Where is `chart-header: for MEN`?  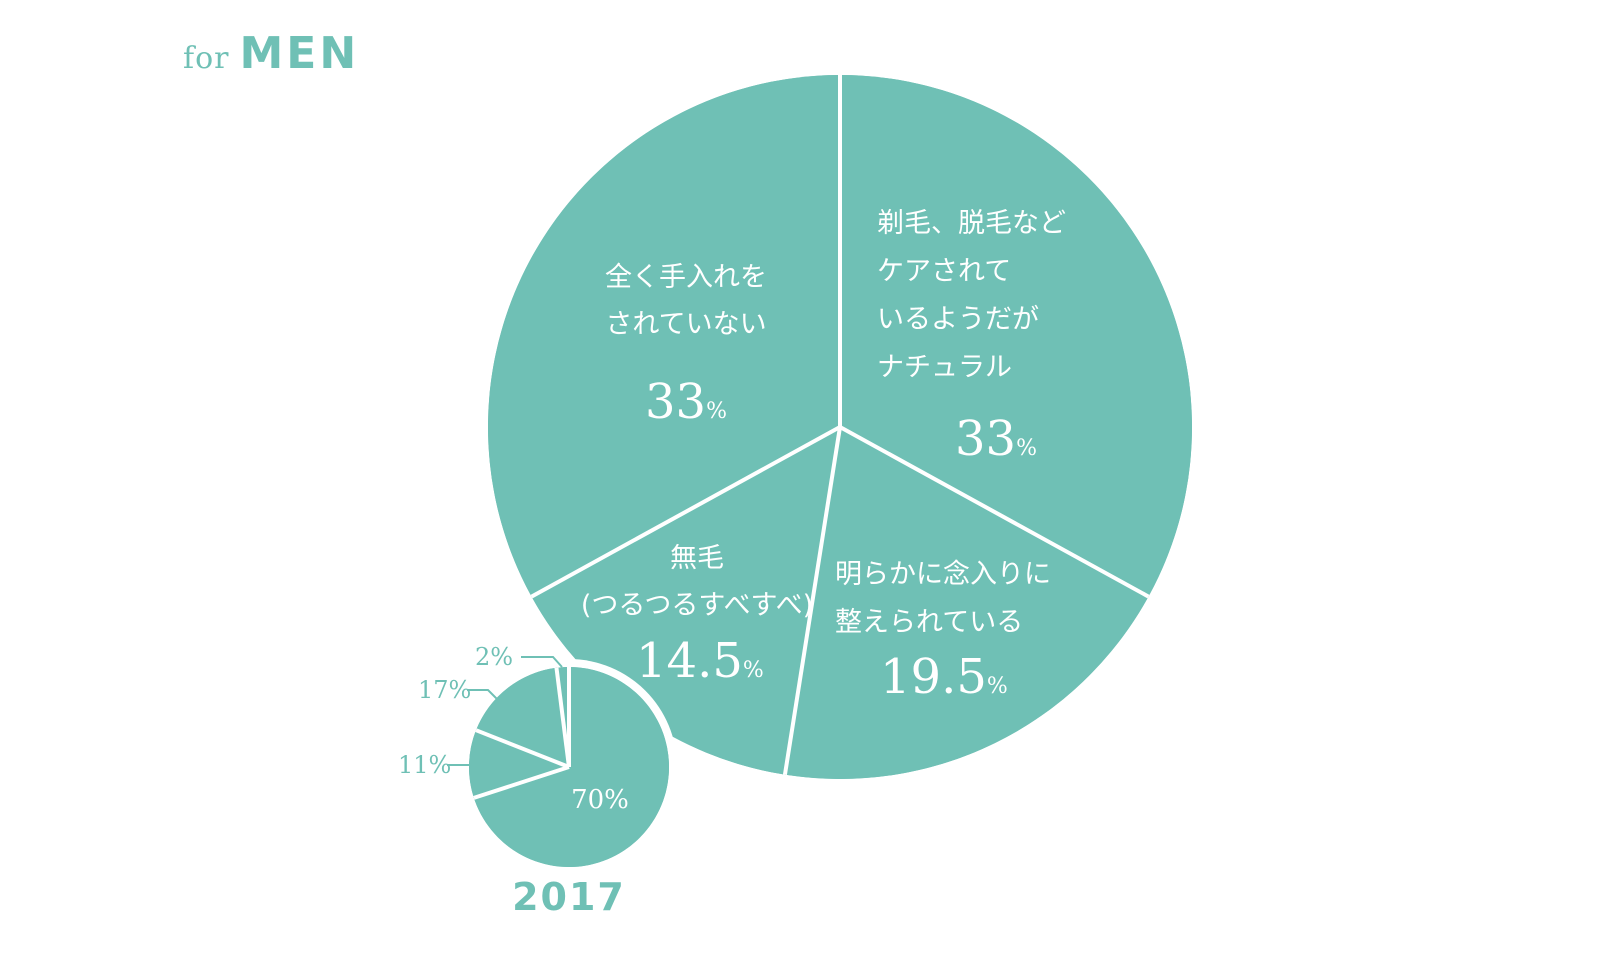 chart-header: for MEN is located at coordinates (271, 53).